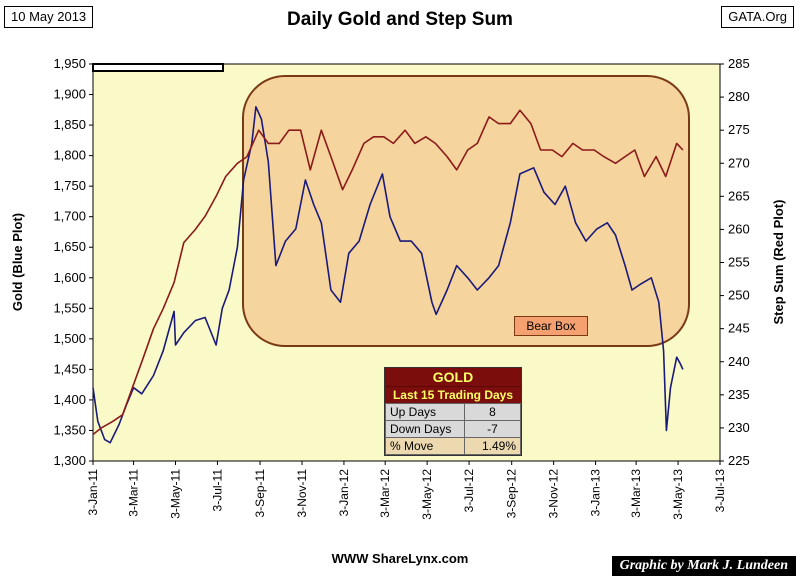 This screenshot has height=580, width=800. I want to click on stats-row-move: % Move 1.49%, so click(453, 446).